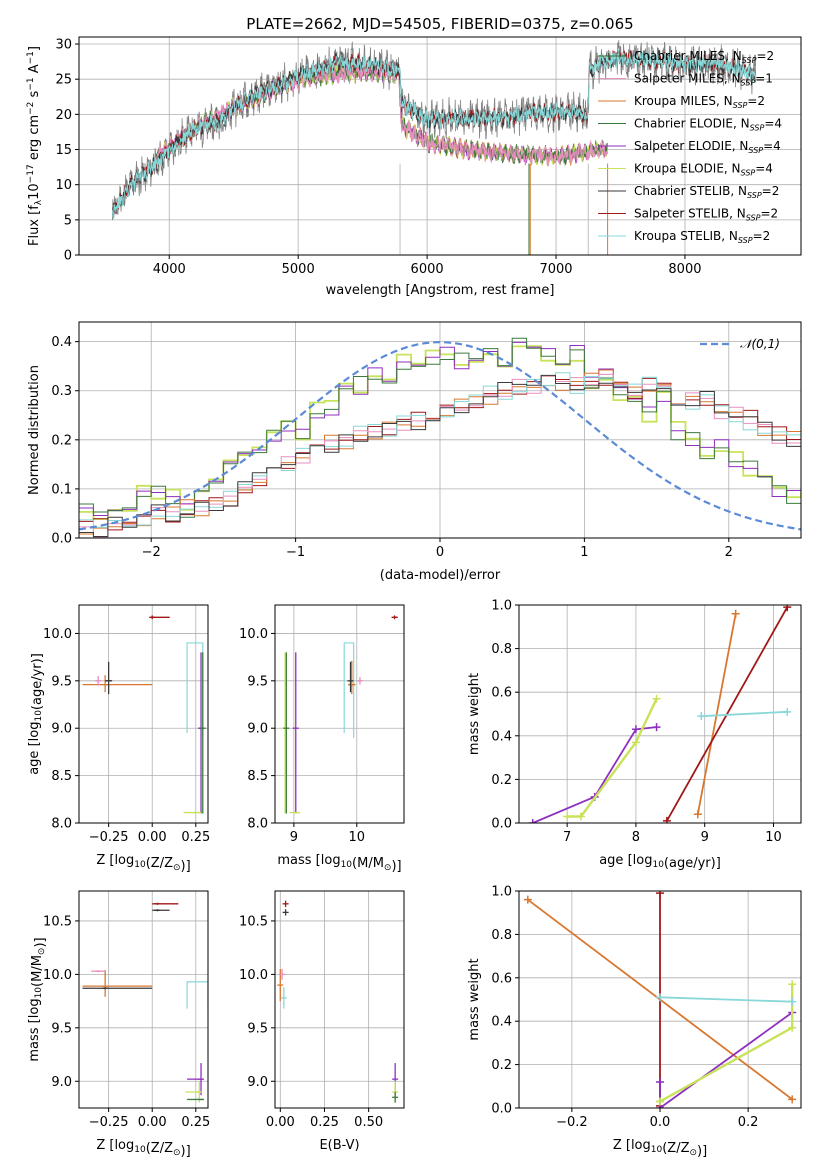 This screenshot has height=1170, width=819. Describe the element at coordinates (704, 57) in the screenshot. I see `legend-label-chab_miles: Chabrier MILES, NSSP=2` at that location.